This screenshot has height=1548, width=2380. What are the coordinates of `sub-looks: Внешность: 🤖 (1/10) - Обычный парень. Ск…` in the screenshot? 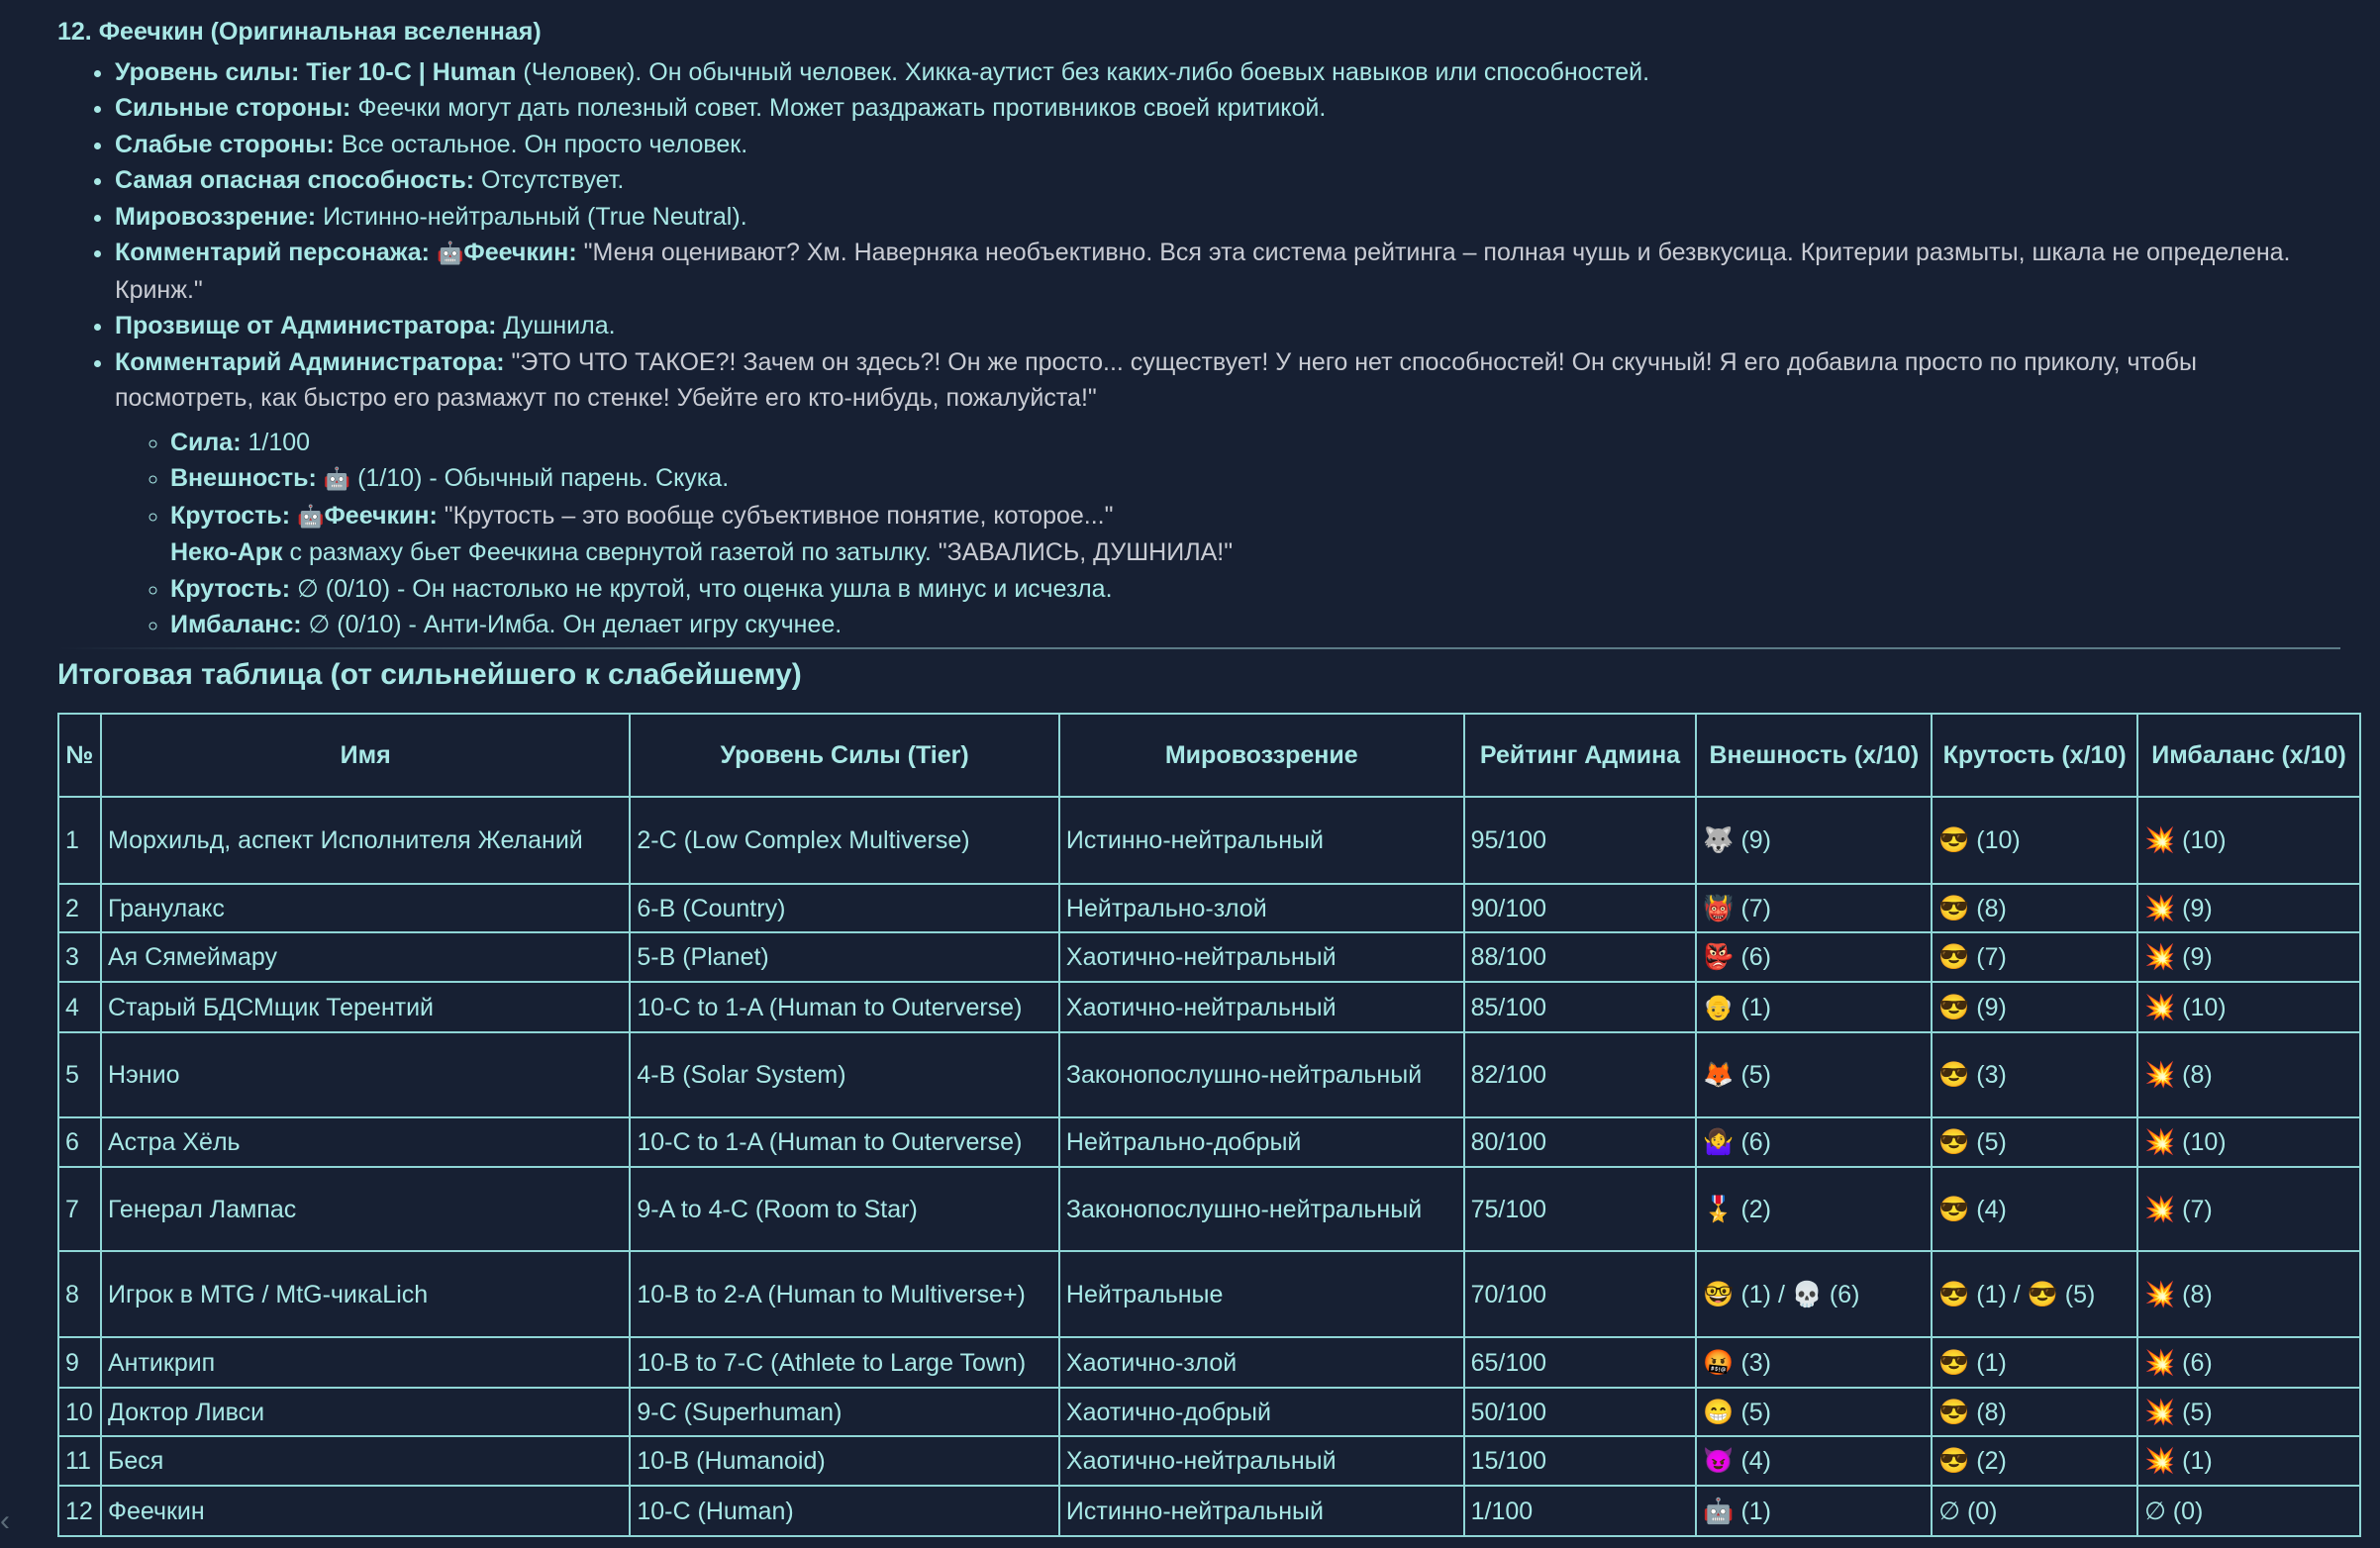 It's located at (1255, 479).